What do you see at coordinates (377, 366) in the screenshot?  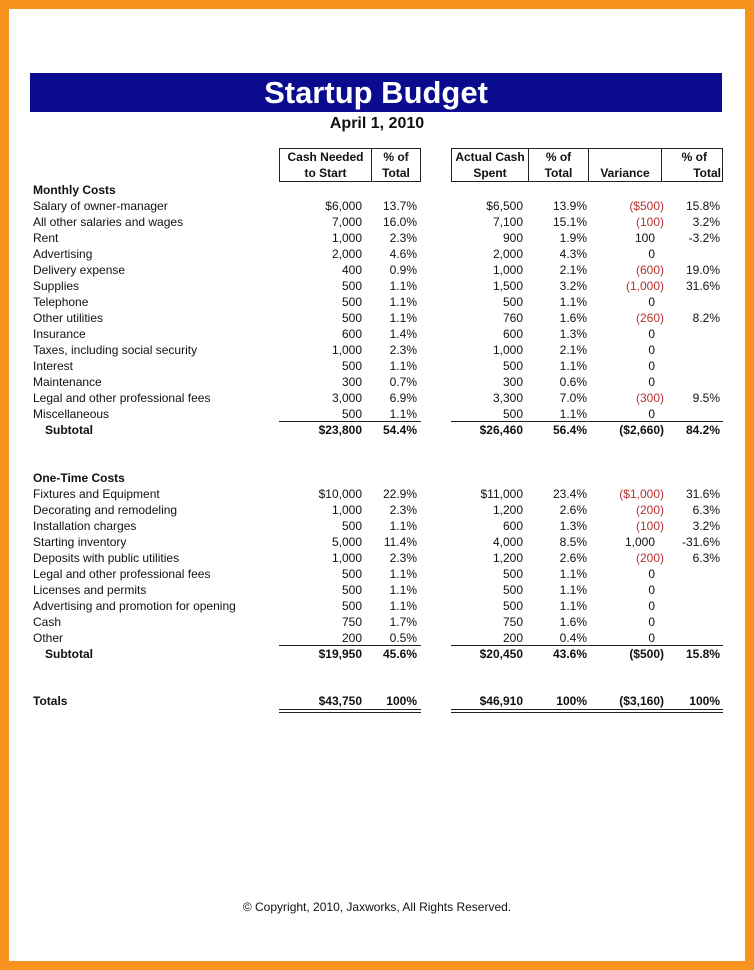 I see `table-row: Interest 500 1.1% 500 1.1% 0` at bounding box center [377, 366].